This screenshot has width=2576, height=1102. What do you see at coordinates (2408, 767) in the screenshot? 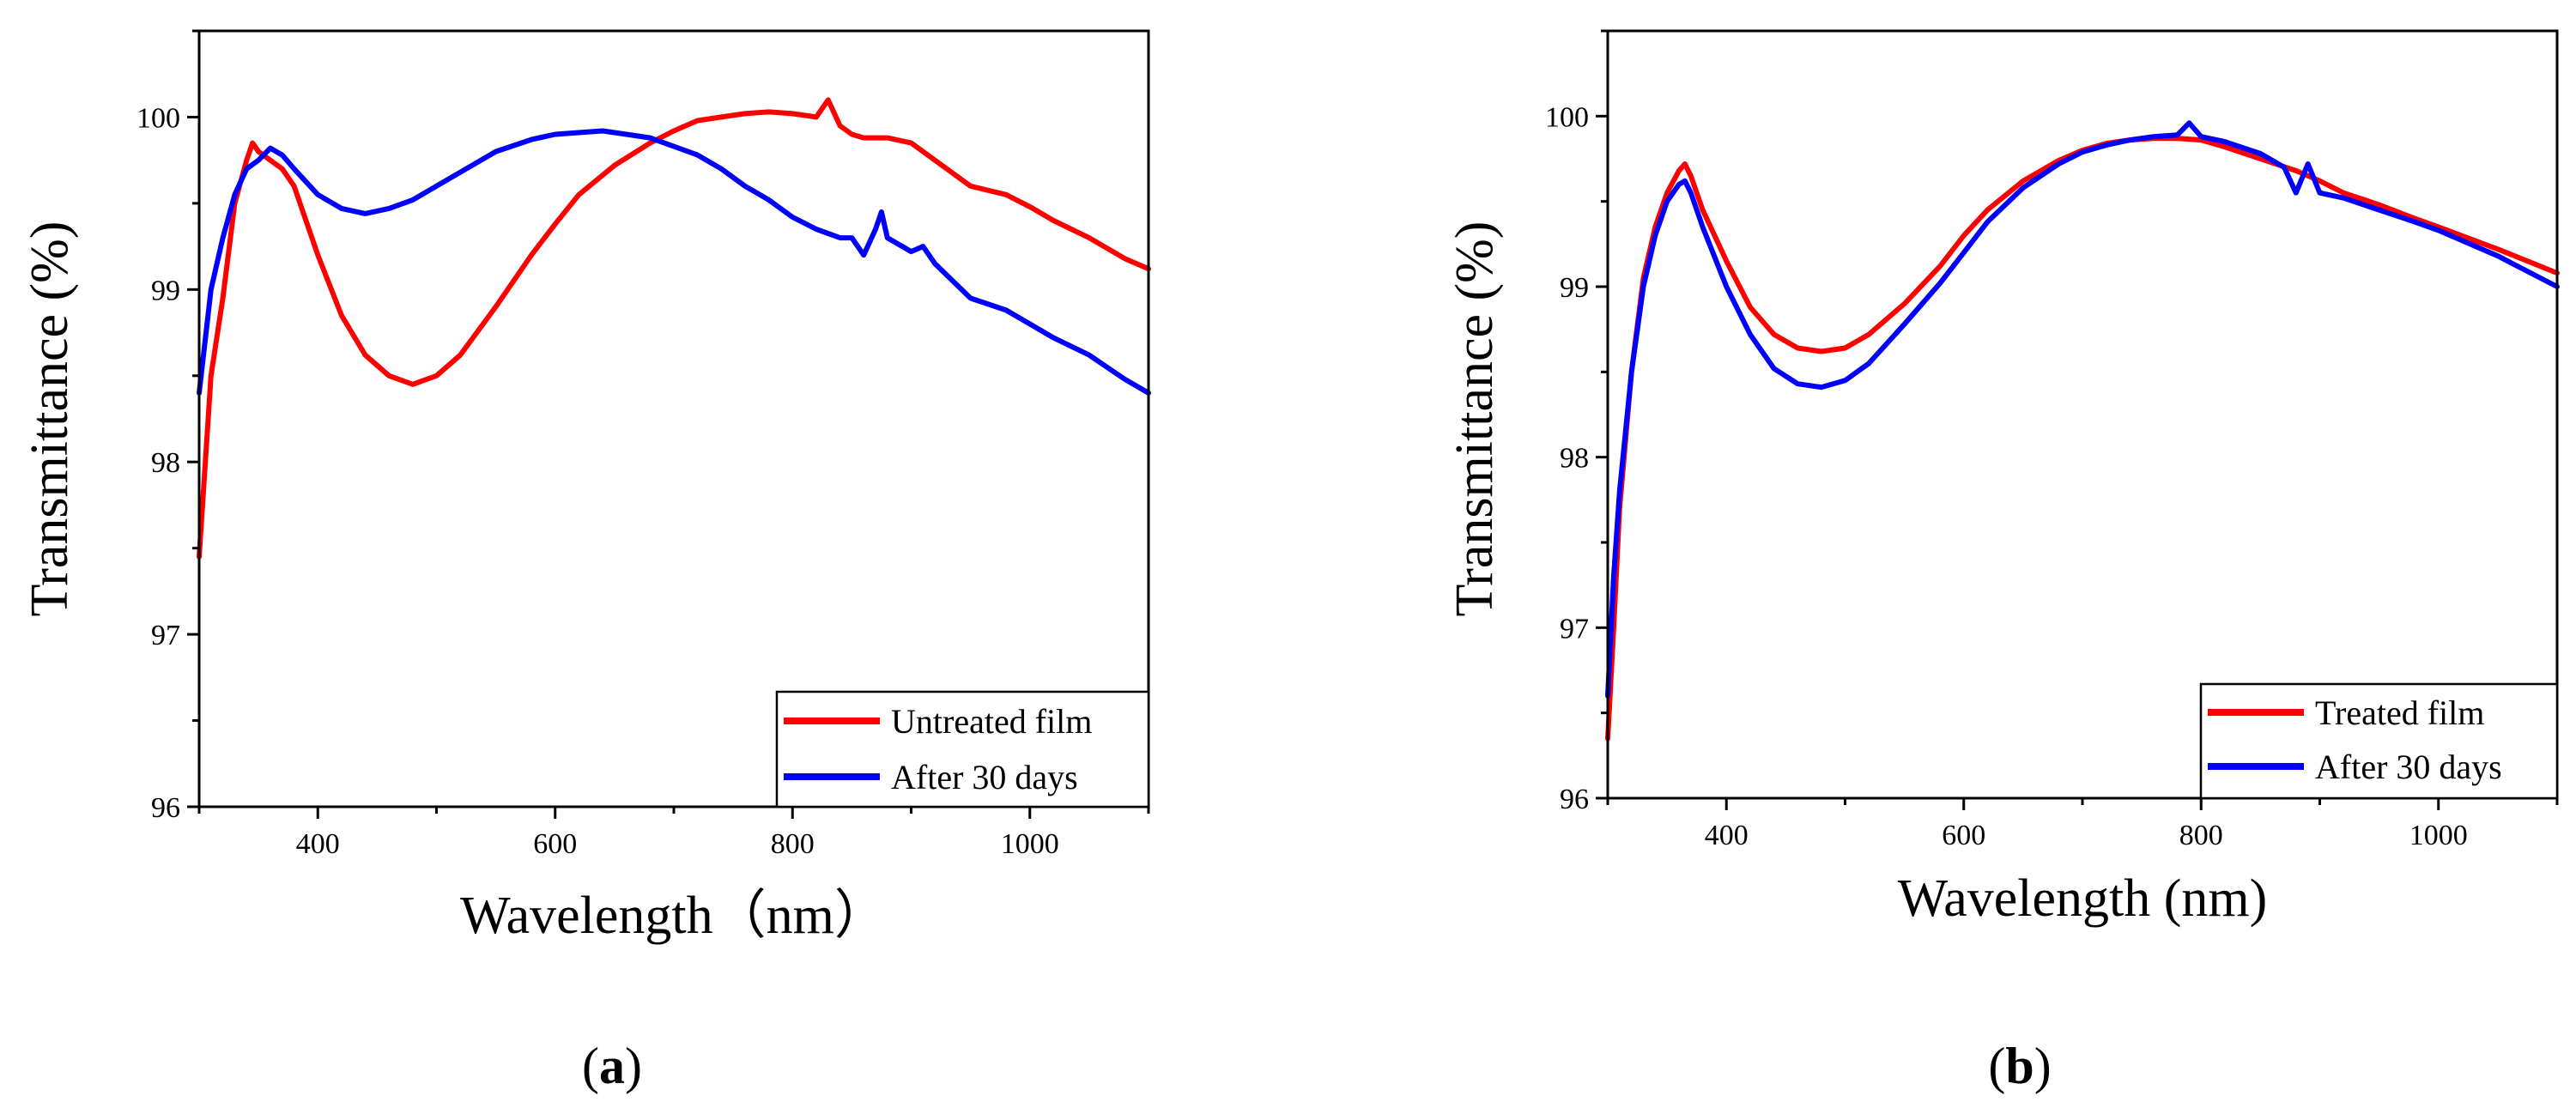
I see `chart-b-legend-label-after-30-days: After 30 days` at bounding box center [2408, 767].